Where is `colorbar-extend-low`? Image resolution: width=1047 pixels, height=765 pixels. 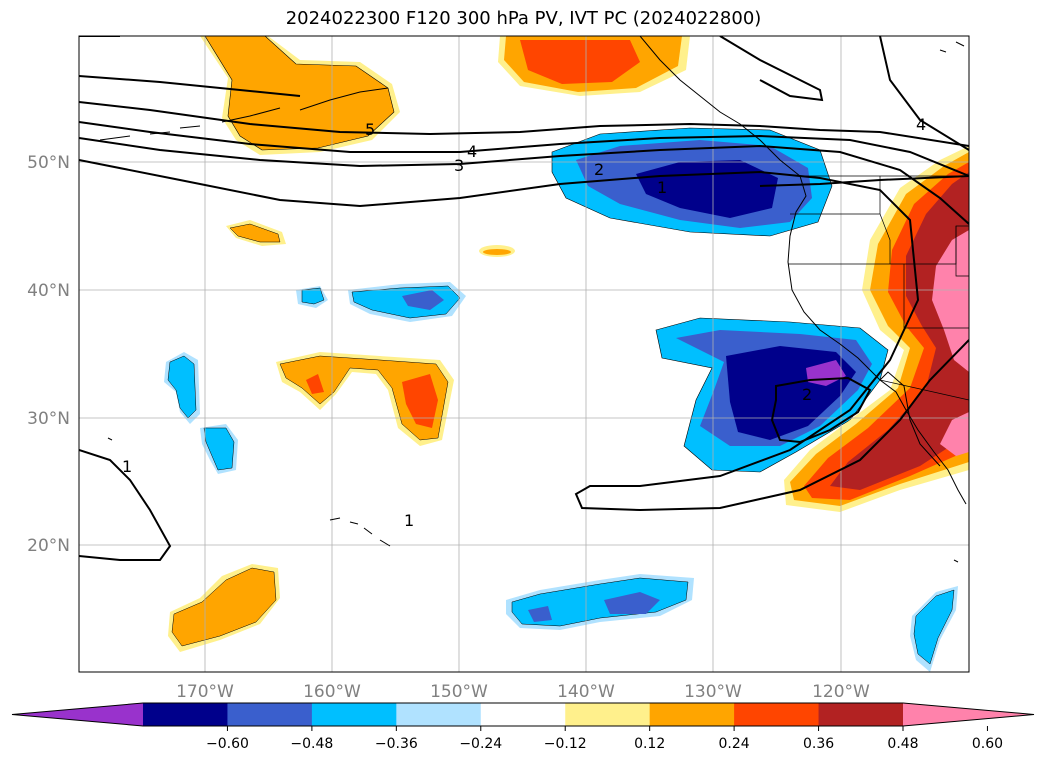
colorbar-extend-low is located at coordinates (77, 714).